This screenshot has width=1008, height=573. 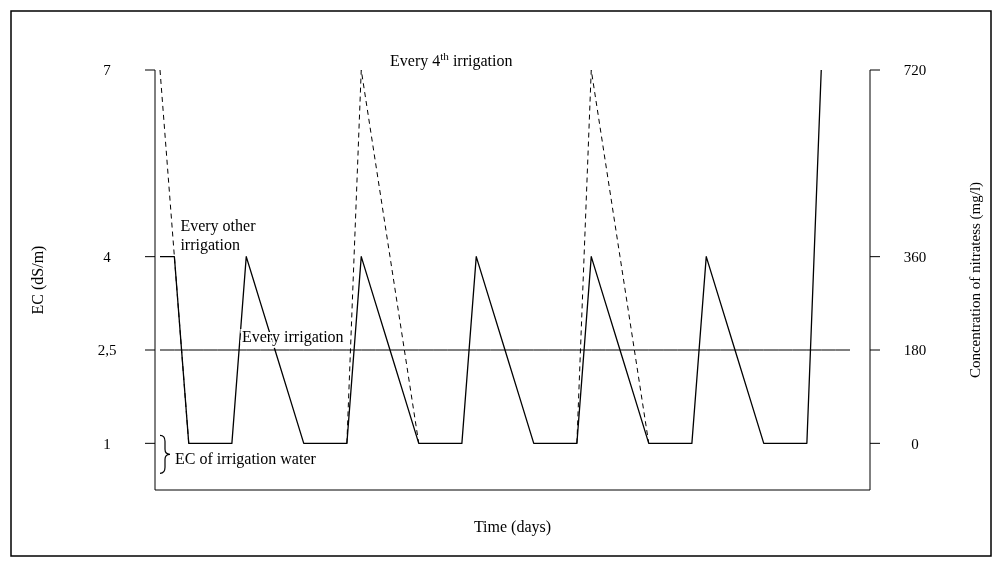 I want to click on y2-tick-label: 0, so click(x=915, y=443).